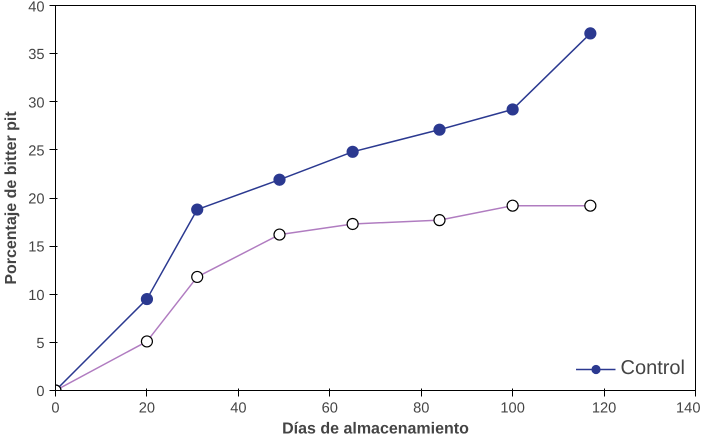 The height and width of the screenshot is (447, 708). What do you see at coordinates (238, 408) in the screenshot?
I see `x-tick-label: 40` at bounding box center [238, 408].